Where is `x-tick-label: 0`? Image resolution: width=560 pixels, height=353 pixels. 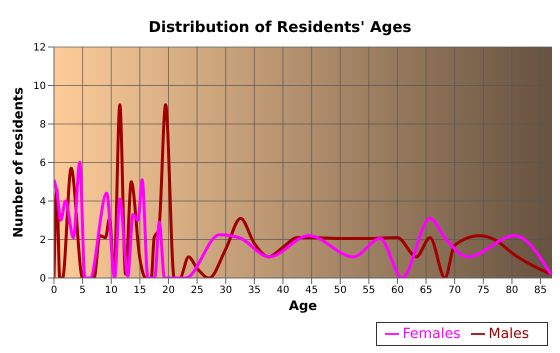
x-tick-label: 0 is located at coordinates (54, 290).